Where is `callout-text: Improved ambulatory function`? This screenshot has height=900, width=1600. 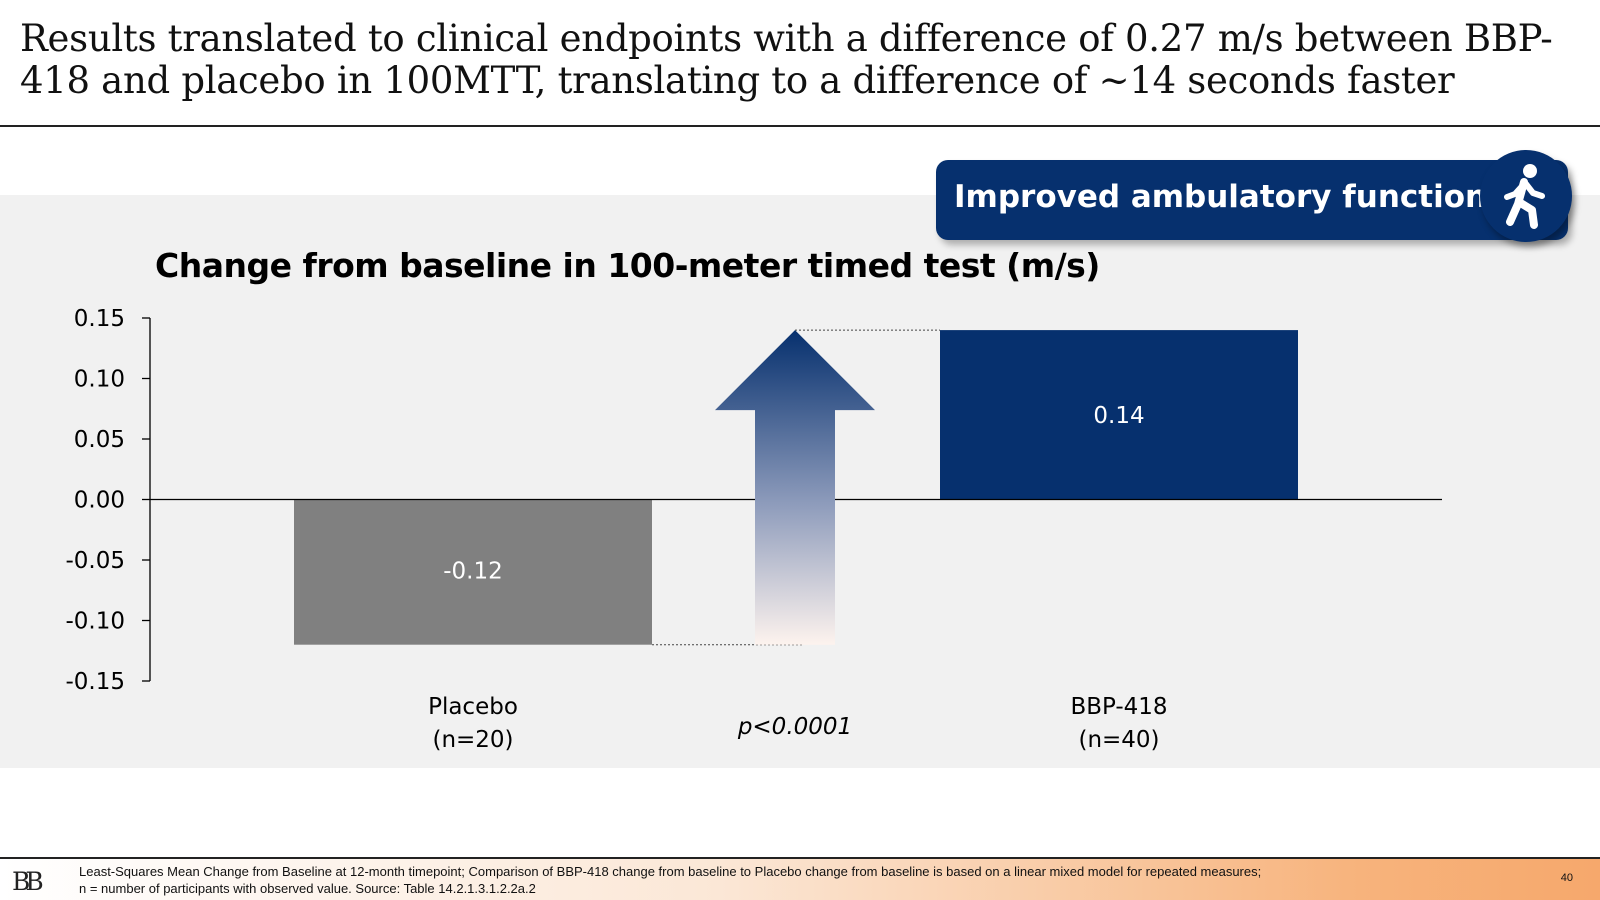 callout-text: Improved ambulatory function is located at coordinates (1221, 197).